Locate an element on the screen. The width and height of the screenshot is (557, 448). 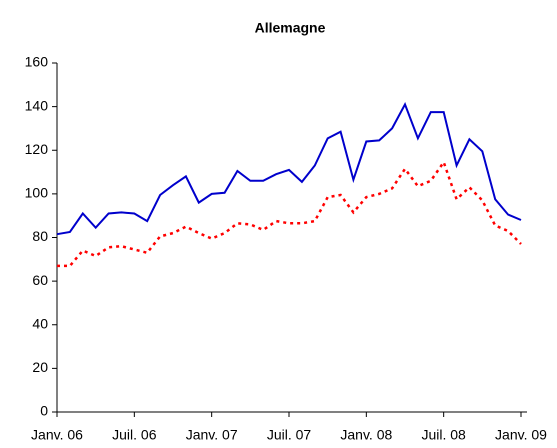
y-tick-label: 140 is located at coordinates (37, 105).